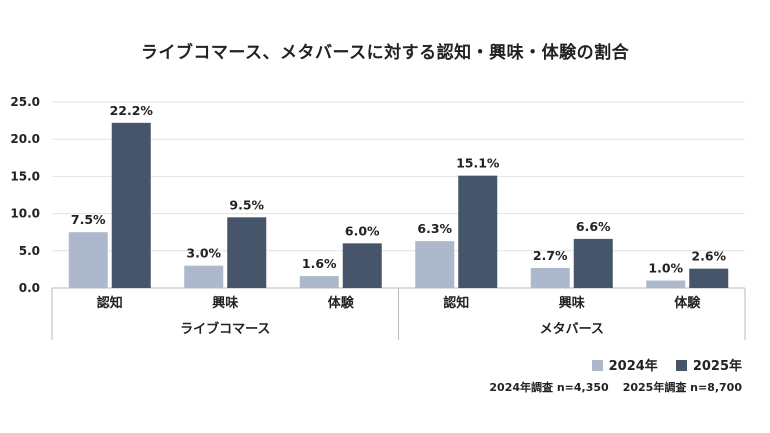 Image resolution: width=770 pixels, height=433 pixels. I want to click on sample-size-note: 2024年調査 n=4,350 2025年調査 n=8,700, so click(615, 387).